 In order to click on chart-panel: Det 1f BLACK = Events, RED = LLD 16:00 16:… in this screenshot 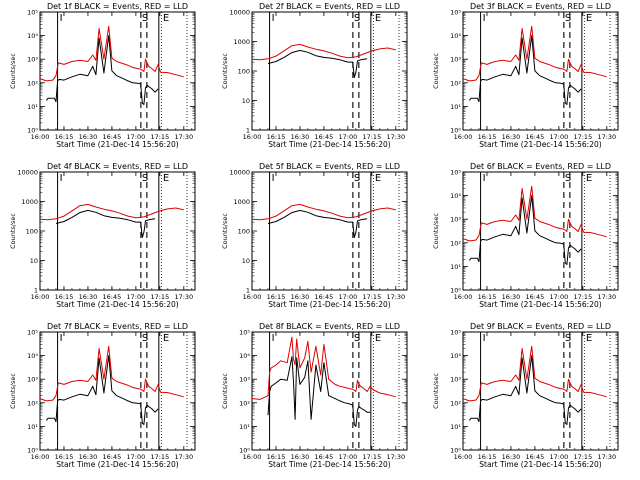, I will do `click(102, 75)`.